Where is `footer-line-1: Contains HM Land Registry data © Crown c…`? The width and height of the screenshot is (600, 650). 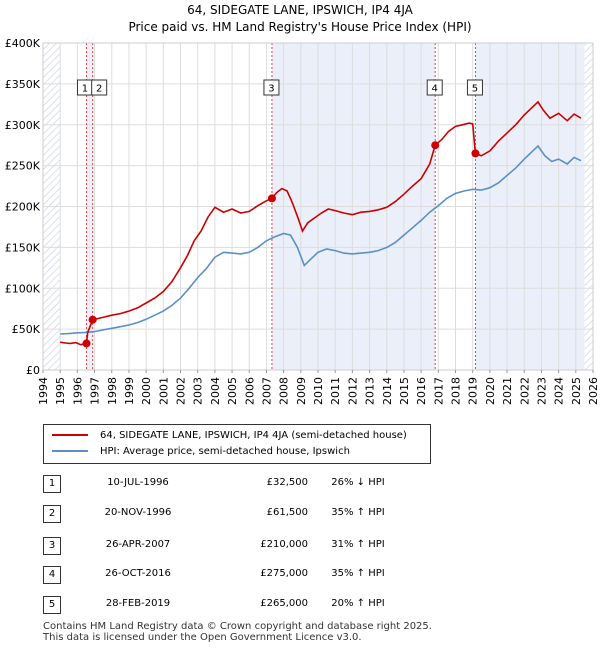
footer-line-1: Contains HM Land Registry data © Crown c… is located at coordinates (237, 626).